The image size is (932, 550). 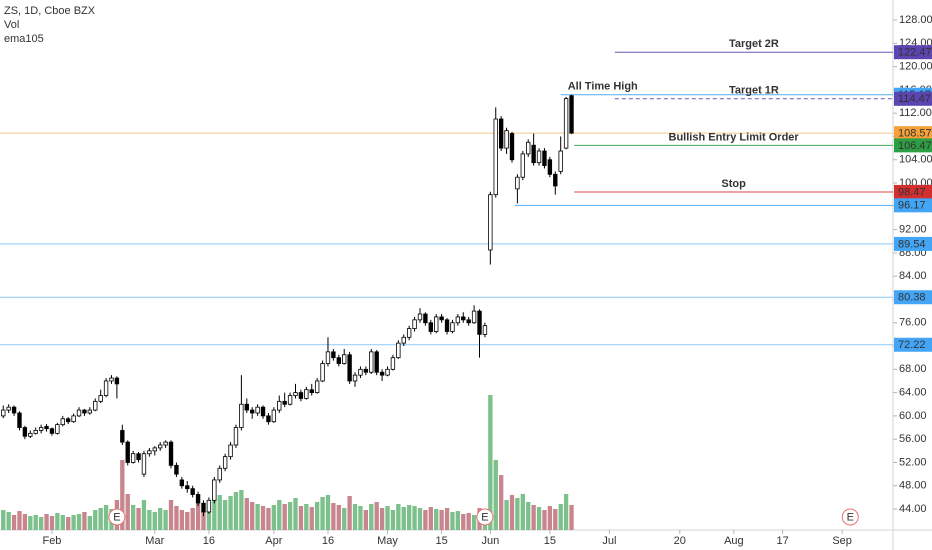 What do you see at coordinates (442, 541) in the screenshot?
I see `x-tick-label: 15` at bounding box center [442, 541].